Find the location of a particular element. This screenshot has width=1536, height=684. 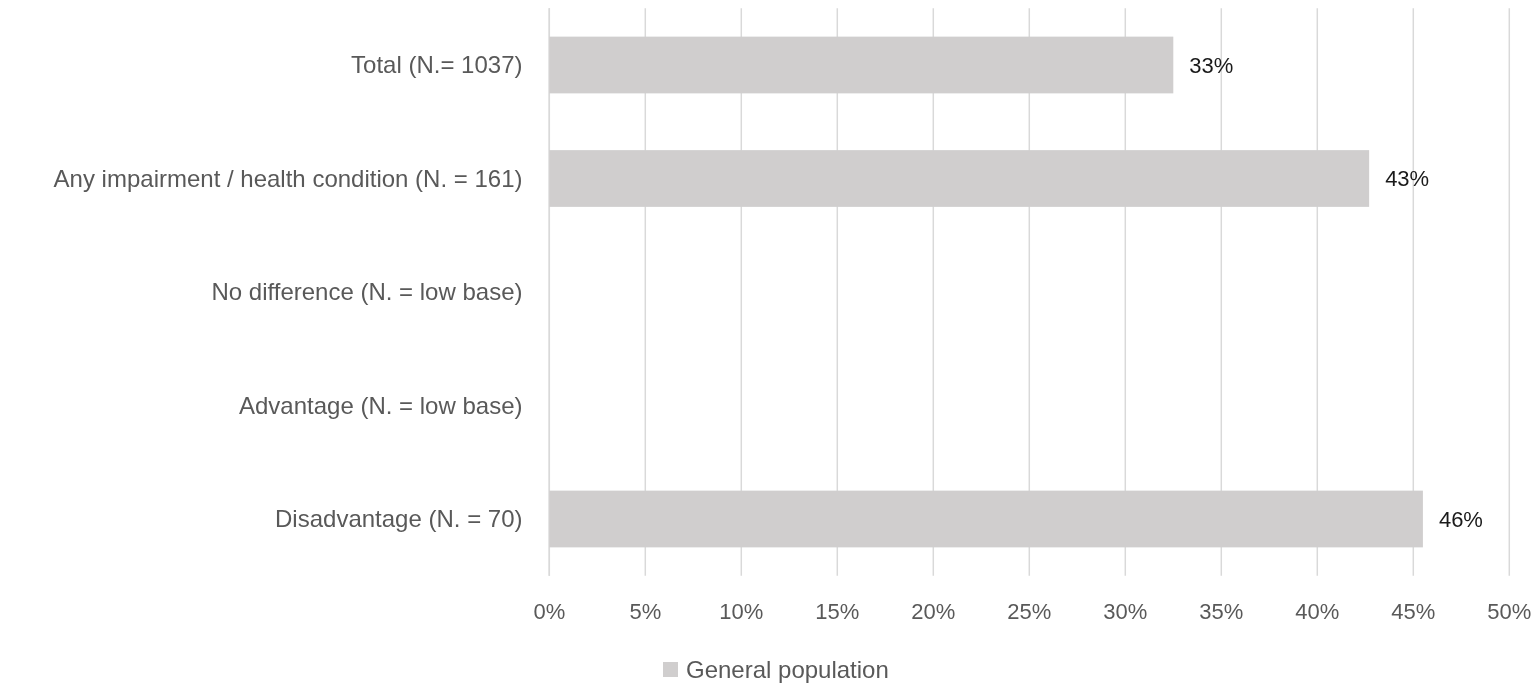

x-tick-label: 45% is located at coordinates (1413, 612).